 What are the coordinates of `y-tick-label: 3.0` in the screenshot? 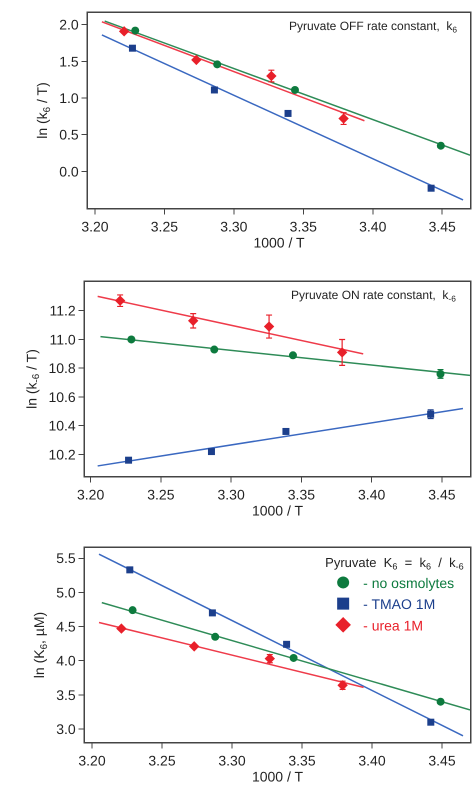 It's located at (66, 728).